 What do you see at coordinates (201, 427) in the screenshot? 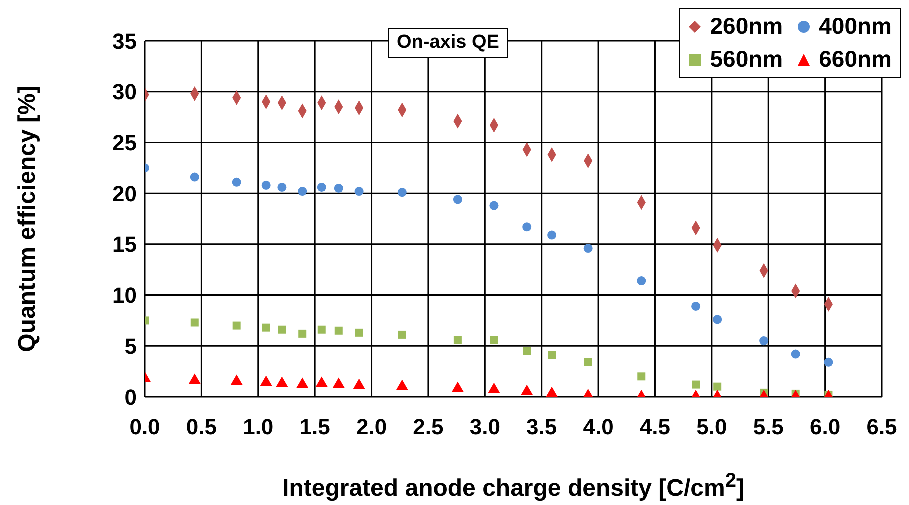
I see `x-tick-label: 0.5` at bounding box center [201, 427].